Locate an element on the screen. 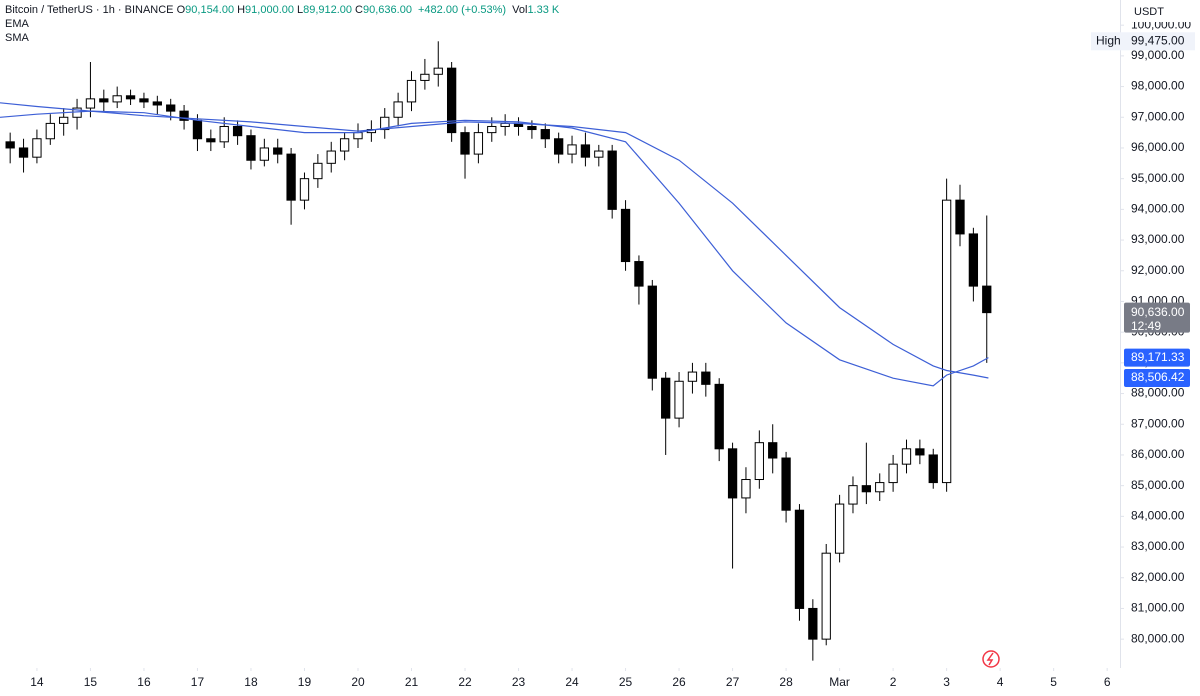 This screenshot has width=1200, height=696. x-tick-label: 22 is located at coordinates (465, 682).